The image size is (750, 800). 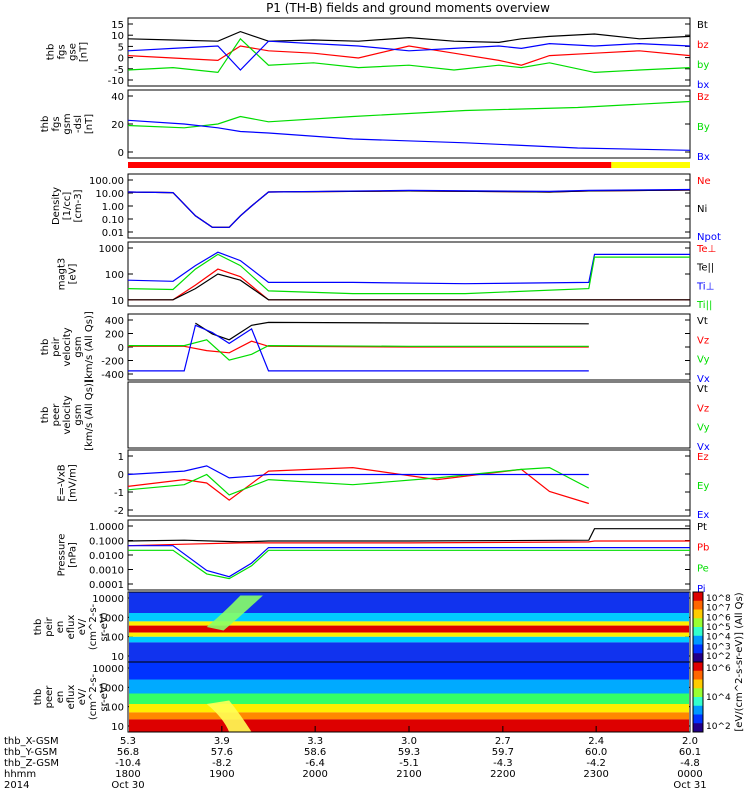 I want to click on ylabel-line: E=-VxB, so click(x=62, y=482).